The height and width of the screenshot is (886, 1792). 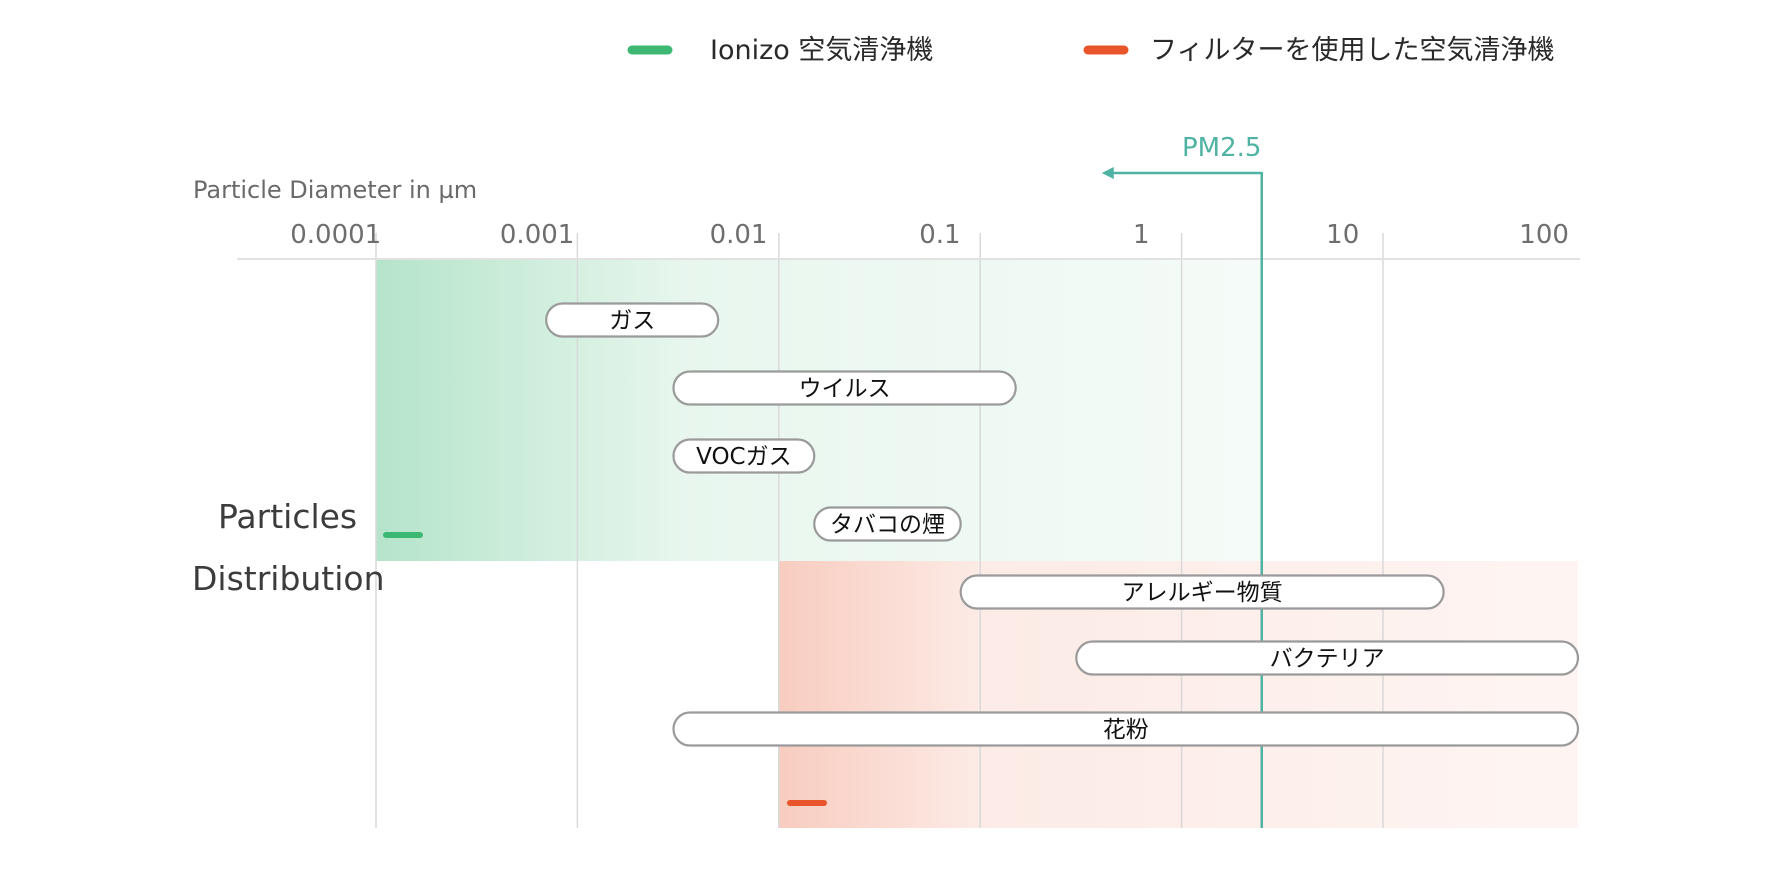 I want to click on range-label: バクテリア, so click(x=1327, y=659).